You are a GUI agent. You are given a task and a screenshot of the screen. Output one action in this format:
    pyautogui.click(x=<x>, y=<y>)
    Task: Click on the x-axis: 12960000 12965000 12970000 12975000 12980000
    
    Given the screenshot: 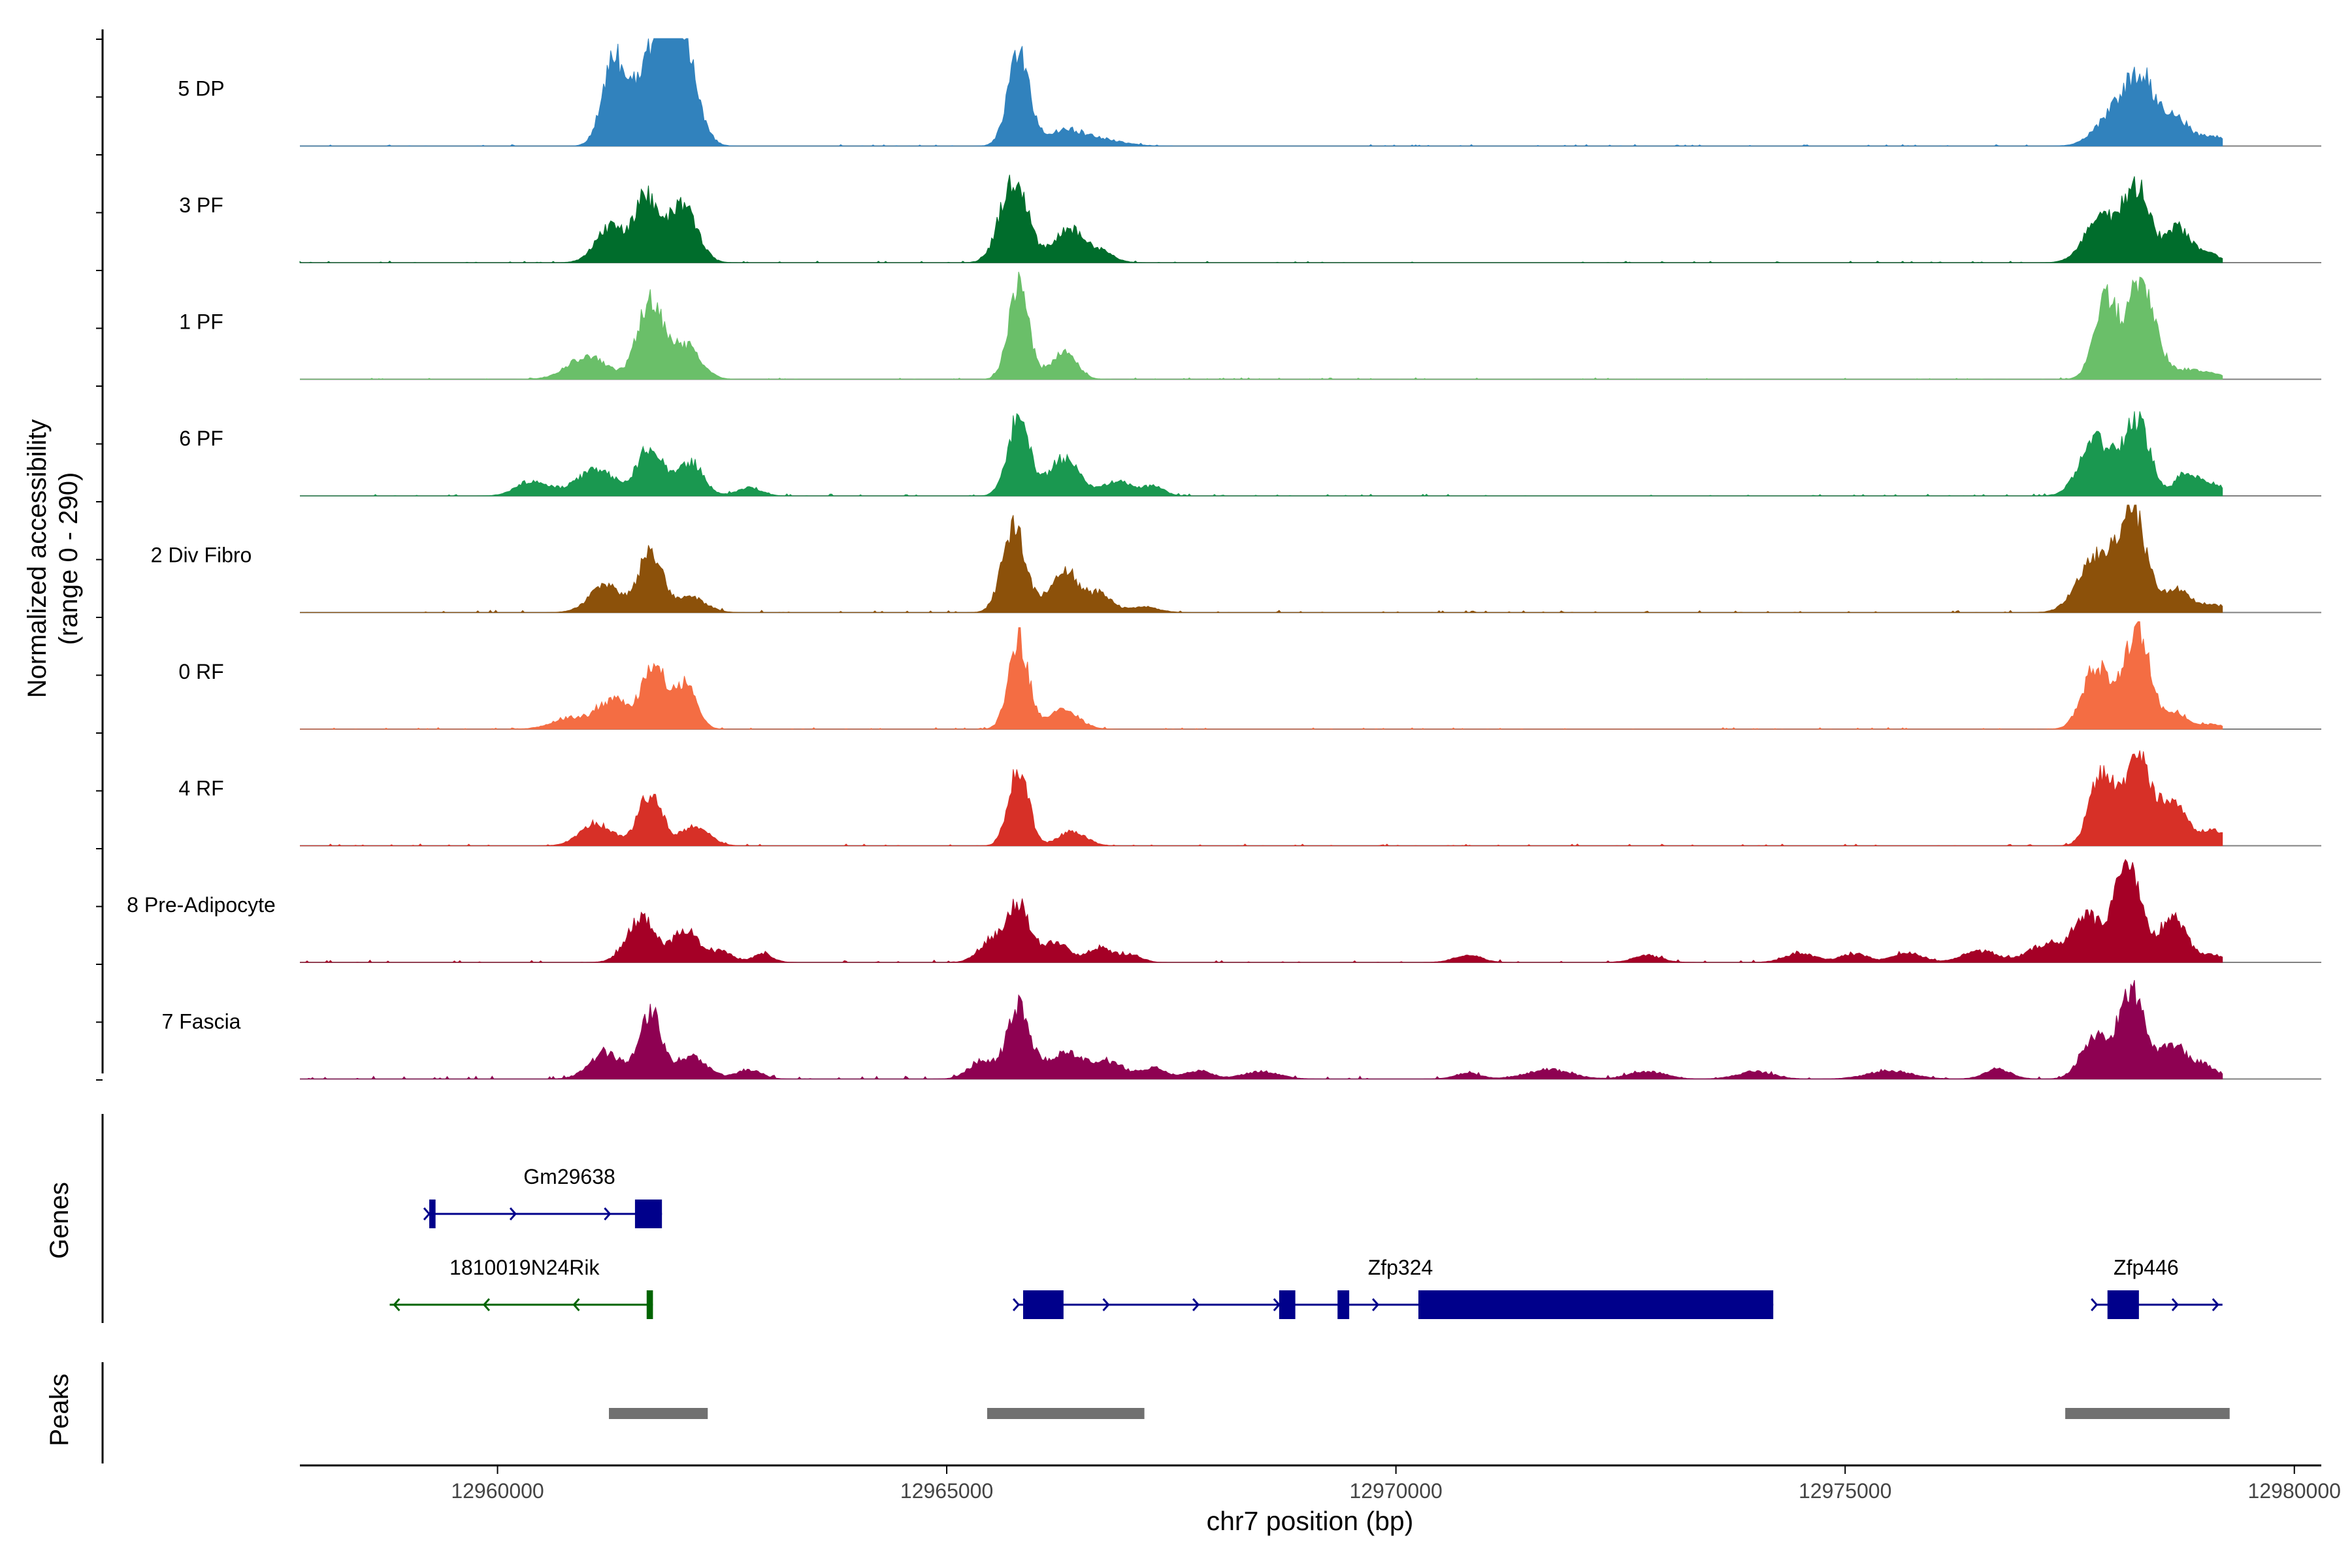 What is the action you would take?
    pyautogui.click(x=1320, y=1483)
    